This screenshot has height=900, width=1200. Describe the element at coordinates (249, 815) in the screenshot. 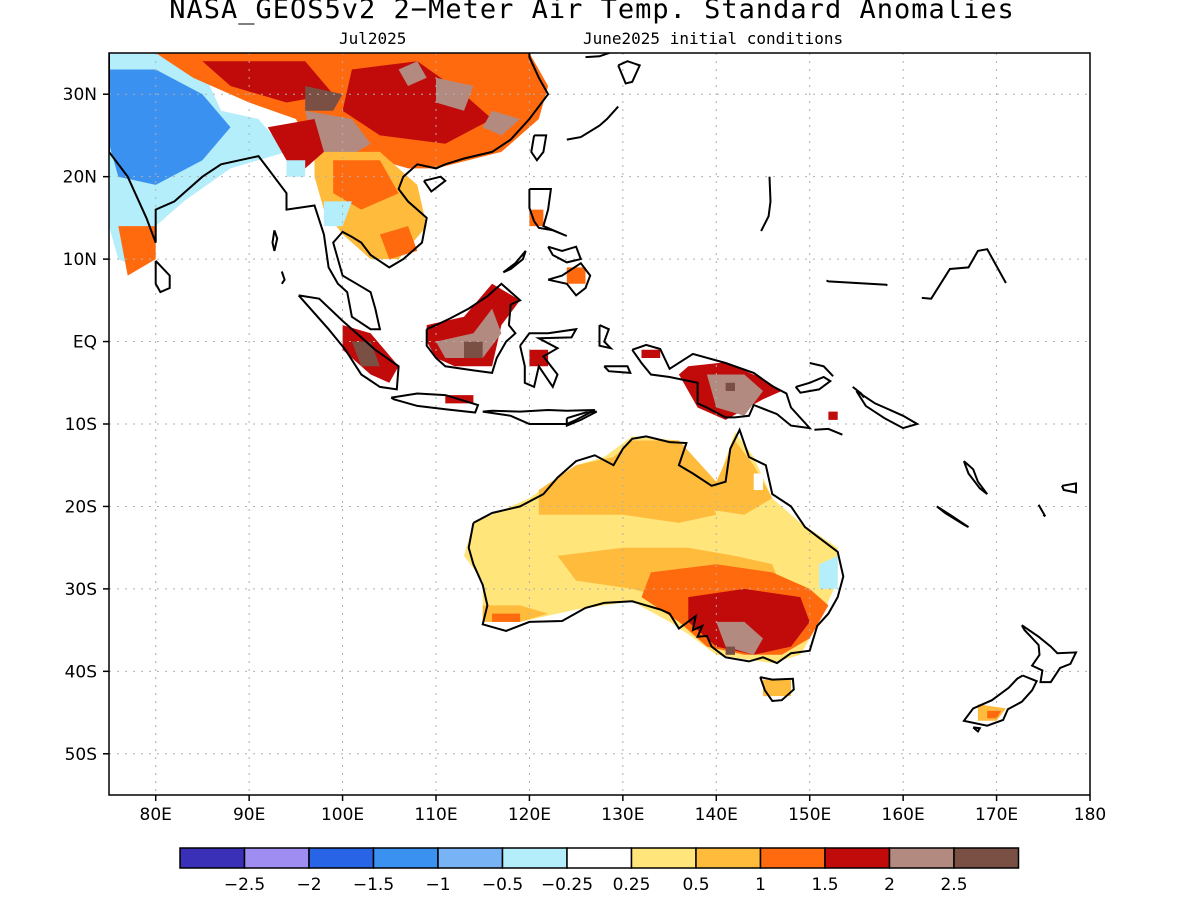

I see `lon-tick-label: 90E` at that location.